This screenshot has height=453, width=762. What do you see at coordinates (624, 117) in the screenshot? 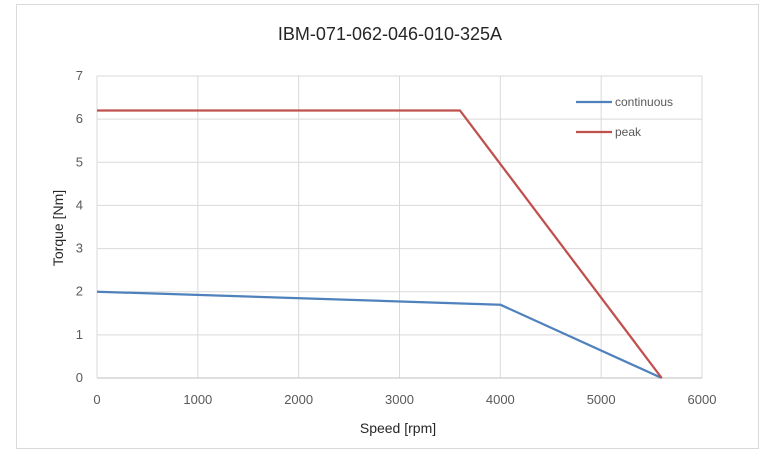
I see `legend: continuous peak` at bounding box center [624, 117].